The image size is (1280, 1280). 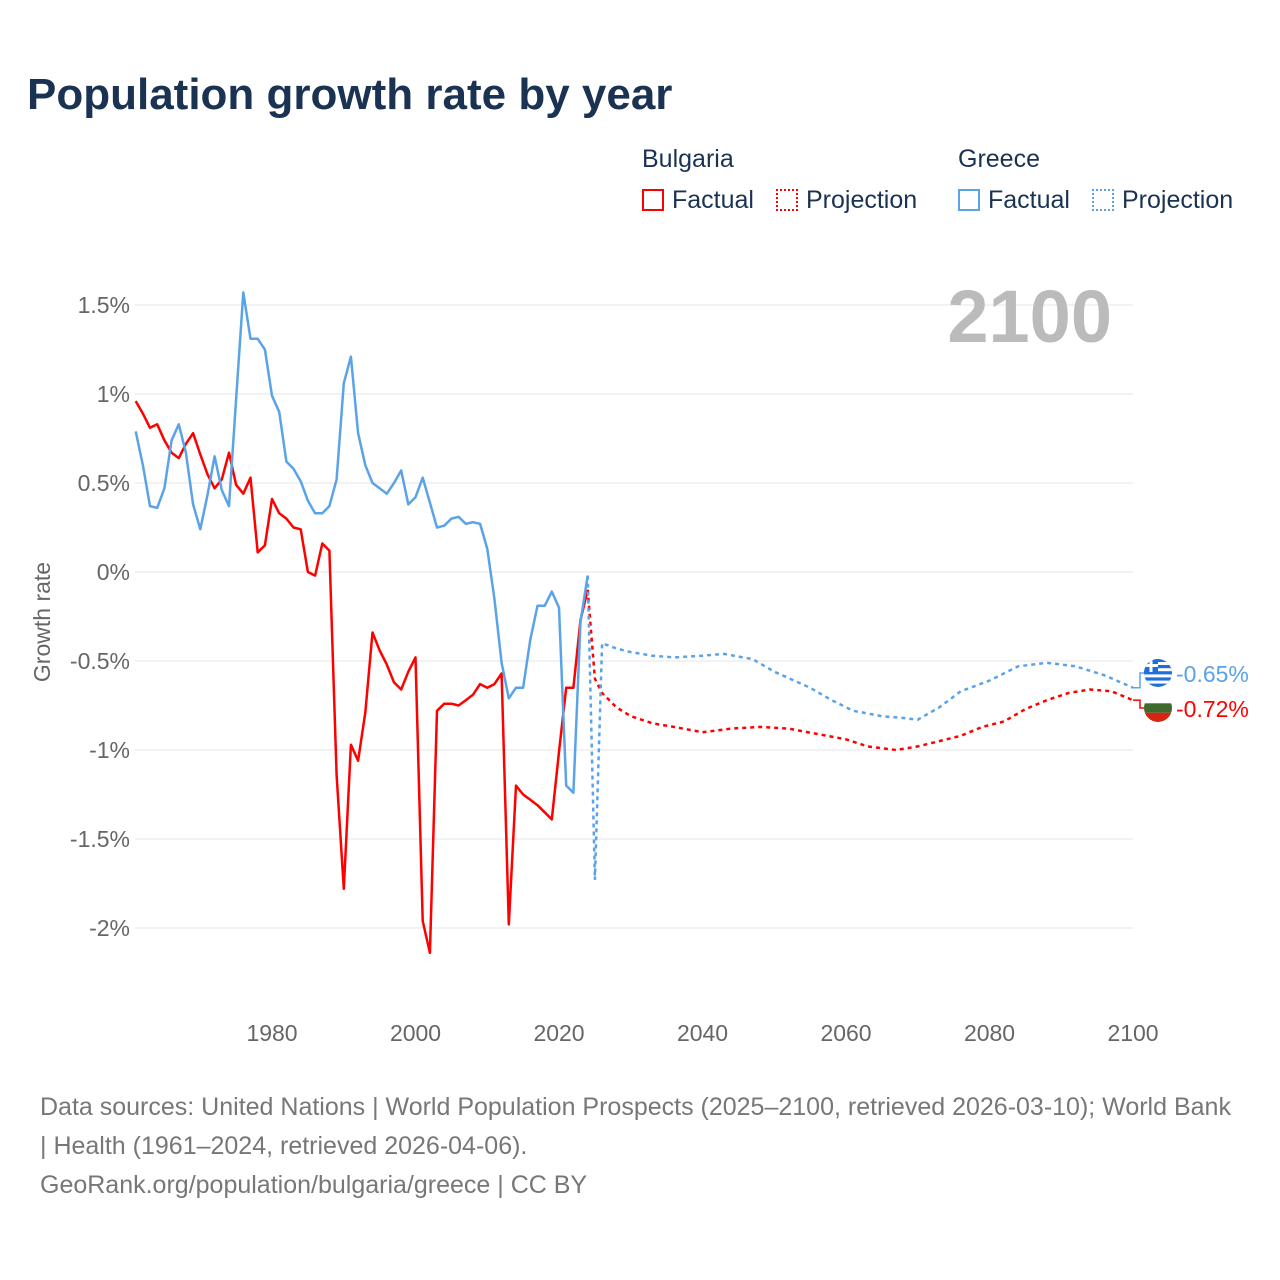 What do you see at coordinates (999, 159) in the screenshot?
I see `legend-group-greece: Greece` at bounding box center [999, 159].